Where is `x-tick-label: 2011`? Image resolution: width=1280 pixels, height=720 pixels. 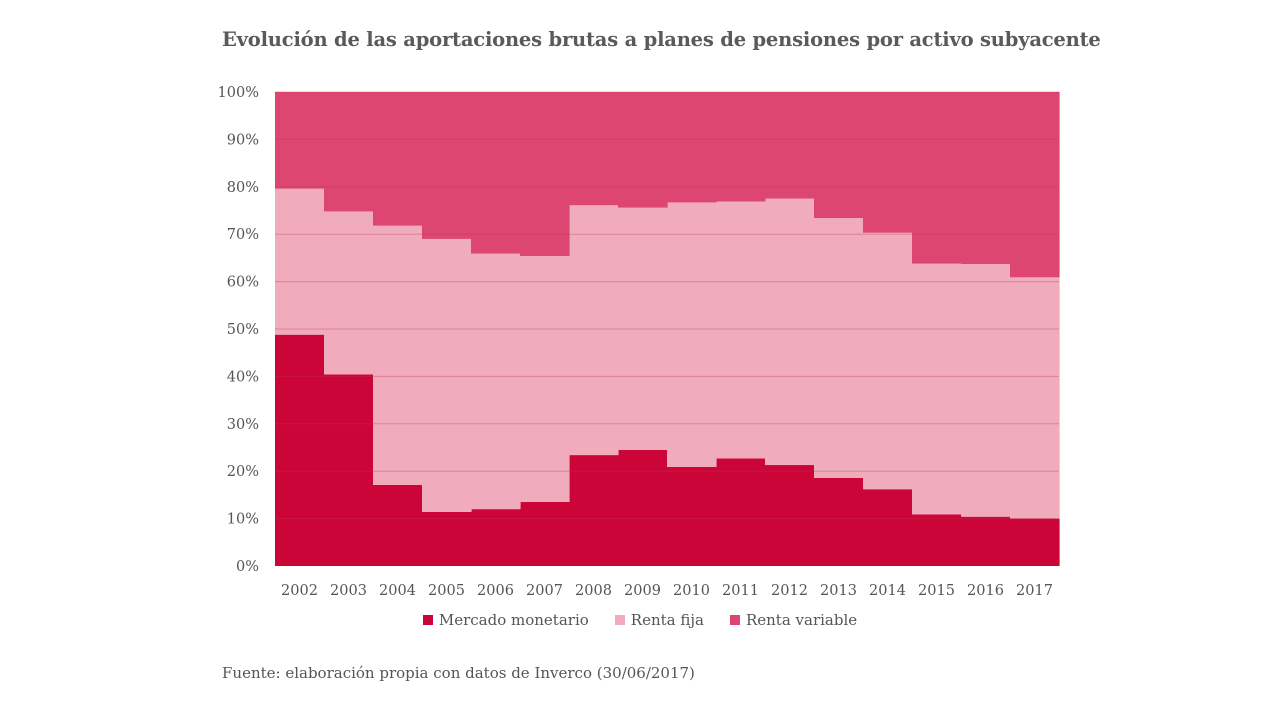 x-tick-label: 2011 is located at coordinates (740, 591).